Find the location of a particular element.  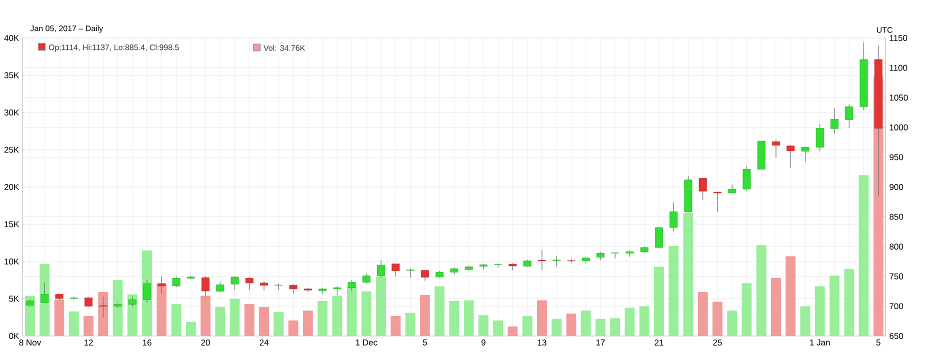

chart-subtitle: Jan 05, 2017 – Daily is located at coordinates (67, 29).